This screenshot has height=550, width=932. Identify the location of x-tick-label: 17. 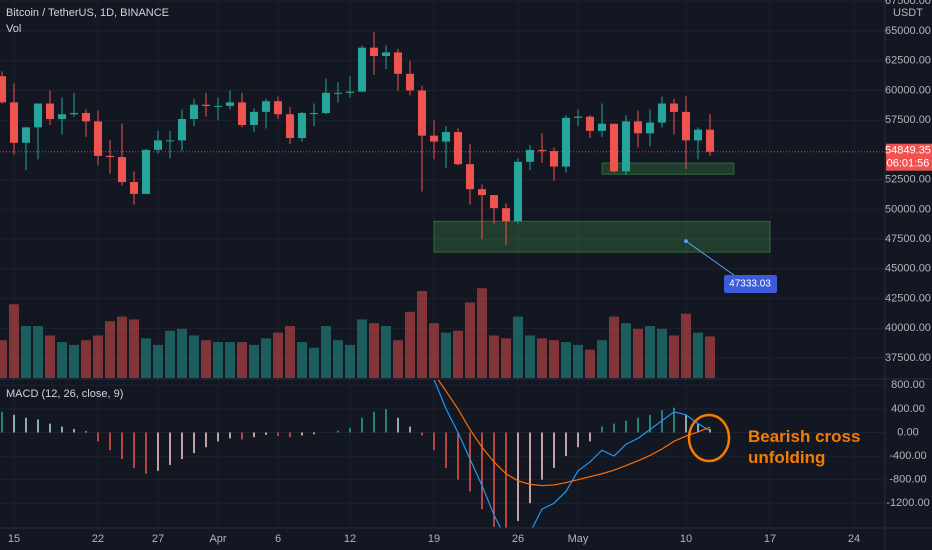
(770, 539).